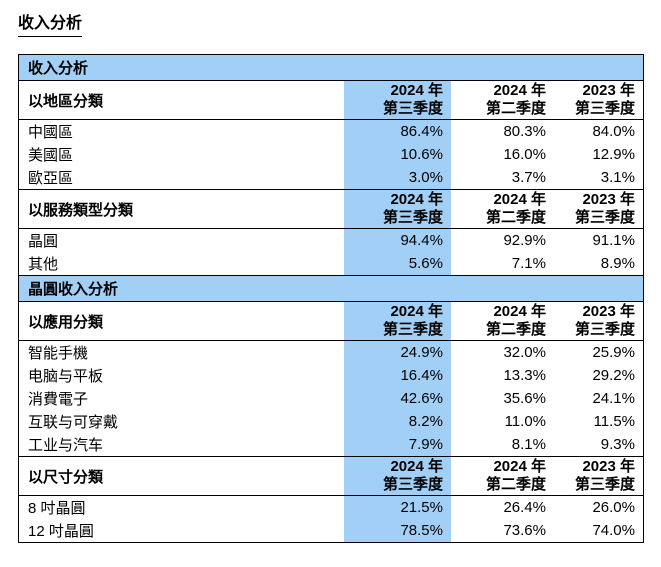 This screenshot has height=567, width=661. Describe the element at coordinates (73, 422) in the screenshot. I see `row-label: 互联与可穿戴` at that location.